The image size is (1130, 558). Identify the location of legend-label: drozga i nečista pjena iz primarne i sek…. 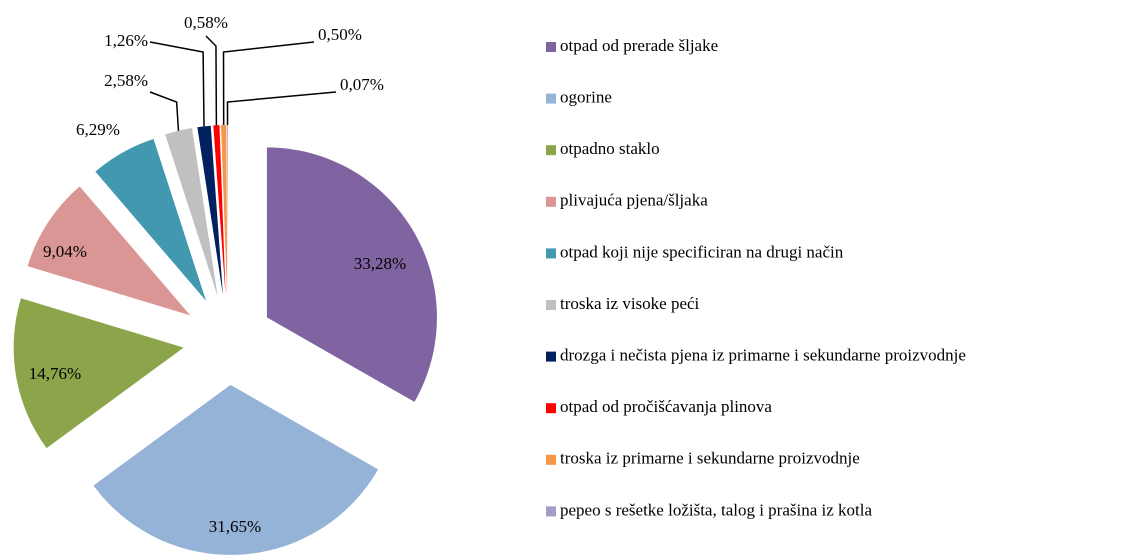
(763, 355).